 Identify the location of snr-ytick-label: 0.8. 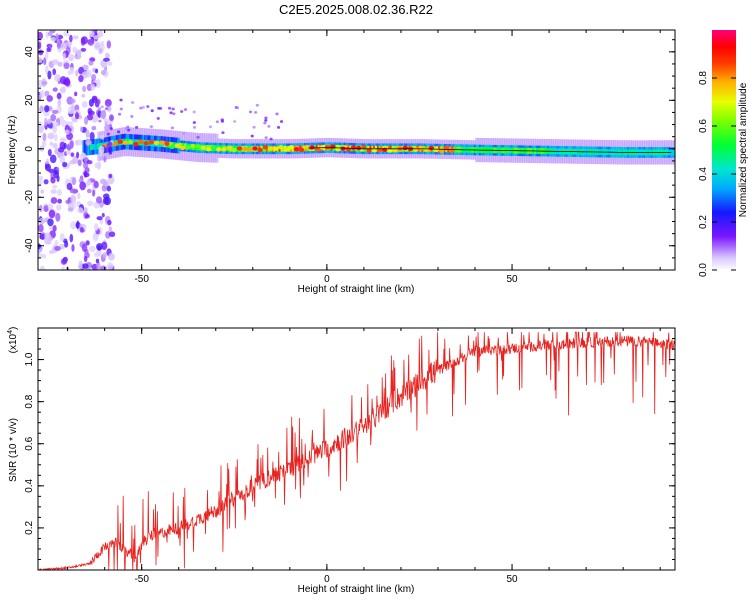
(29, 401).